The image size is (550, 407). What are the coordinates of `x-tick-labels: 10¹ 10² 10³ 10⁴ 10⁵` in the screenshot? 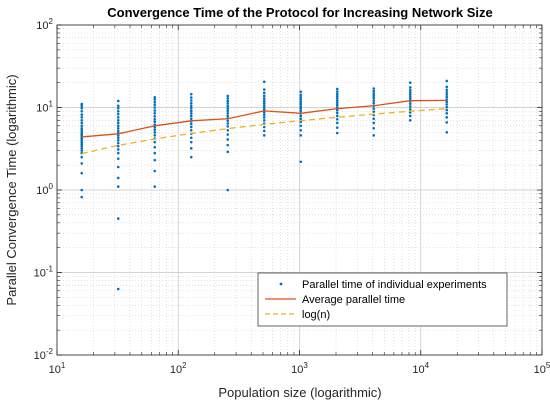 It's located at (299, 368).